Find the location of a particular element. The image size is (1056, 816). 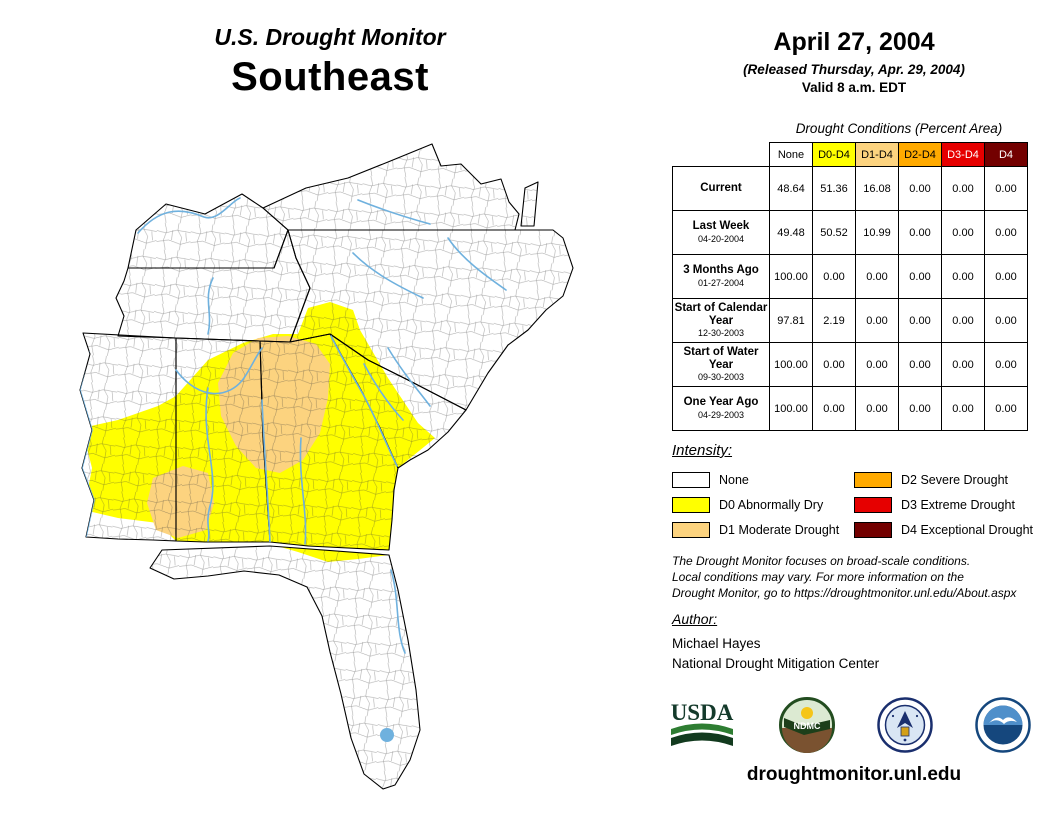

table-row-current: Current 48.64 51.36 16.08 0.00 0.00 0.00 is located at coordinates (850, 188).